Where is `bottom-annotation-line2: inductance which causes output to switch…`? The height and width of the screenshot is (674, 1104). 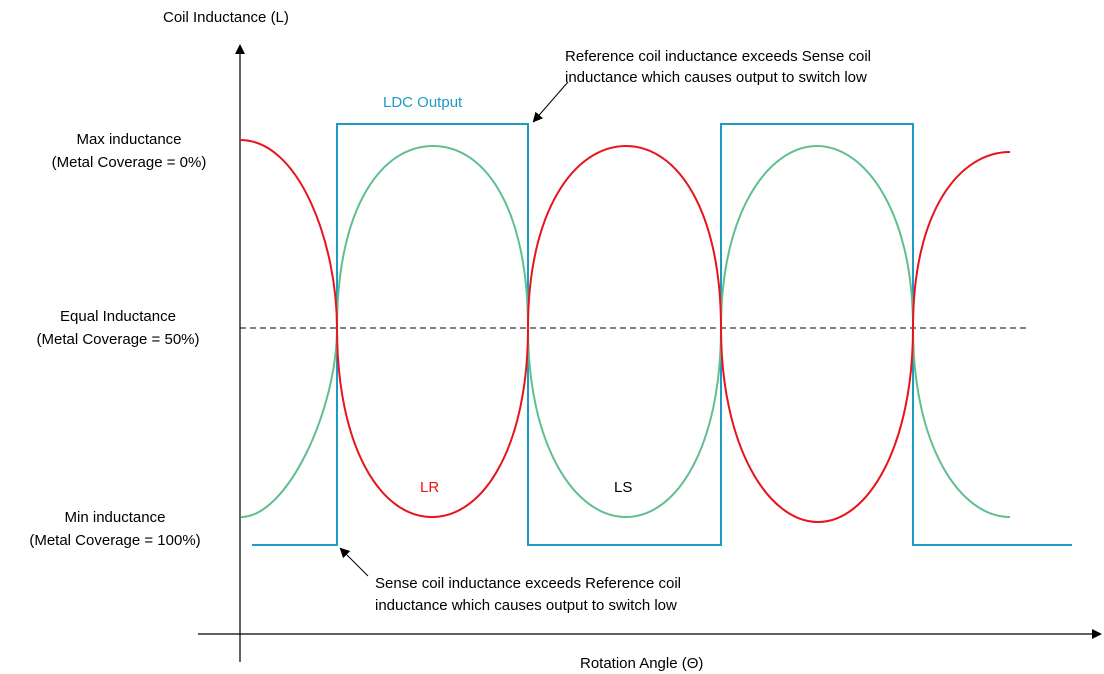 bottom-annotation-line2: inductance which causes output to switch… is located at coordinates (526, 605).